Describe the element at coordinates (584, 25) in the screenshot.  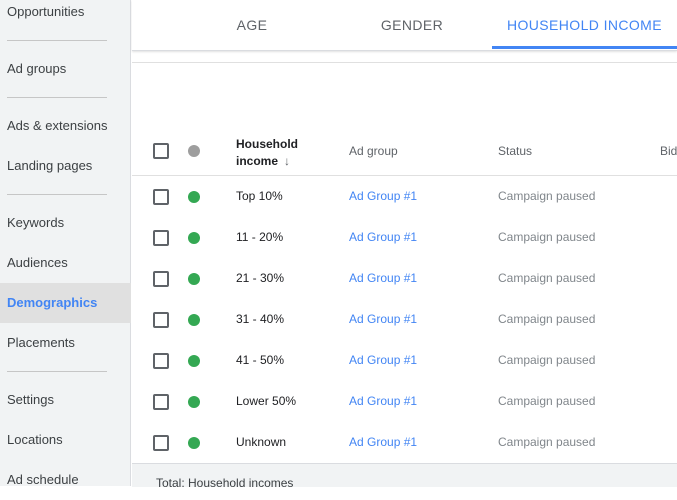
I see `tab-household-income: HOUSEHOLD INCOME` at that location.